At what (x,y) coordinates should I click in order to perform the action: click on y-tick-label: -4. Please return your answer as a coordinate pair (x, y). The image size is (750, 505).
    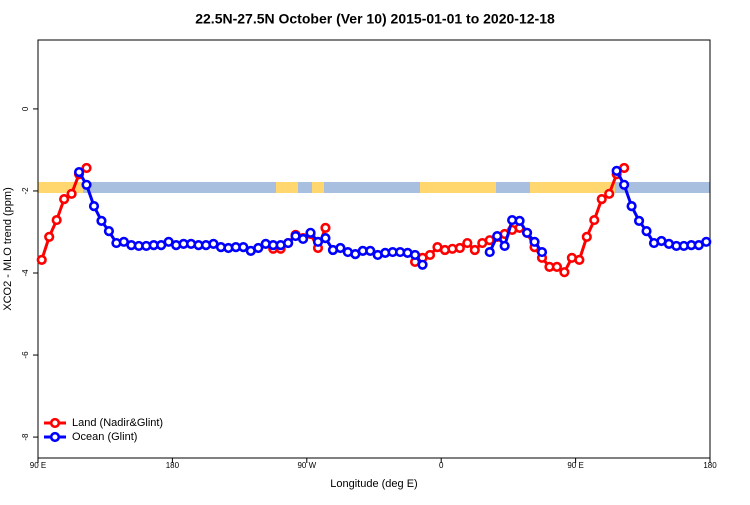
    Looking at the image, I should click on (25, 273).